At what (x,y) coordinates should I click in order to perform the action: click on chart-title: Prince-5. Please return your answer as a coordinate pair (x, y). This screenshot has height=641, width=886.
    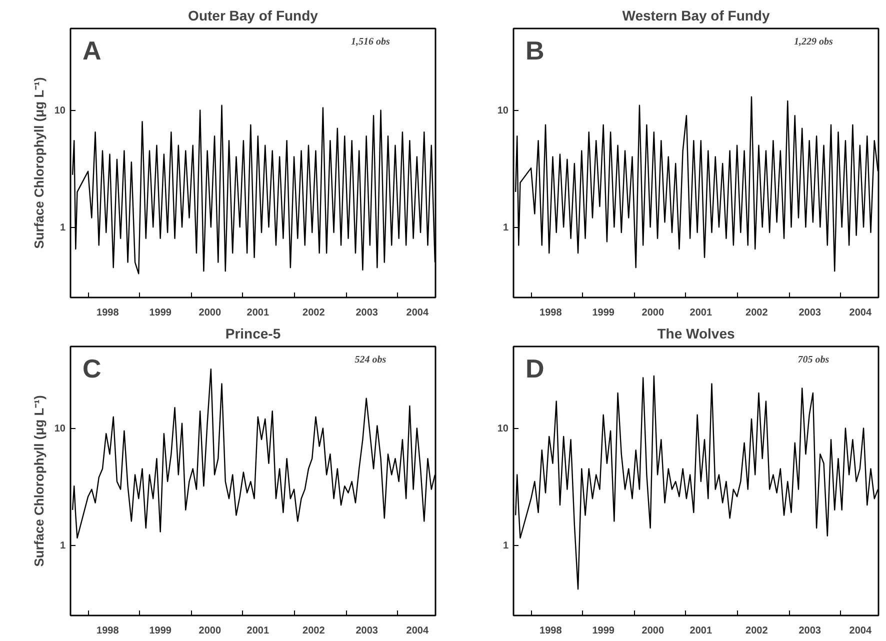
    Looking at the image, I should click on (253, 334).